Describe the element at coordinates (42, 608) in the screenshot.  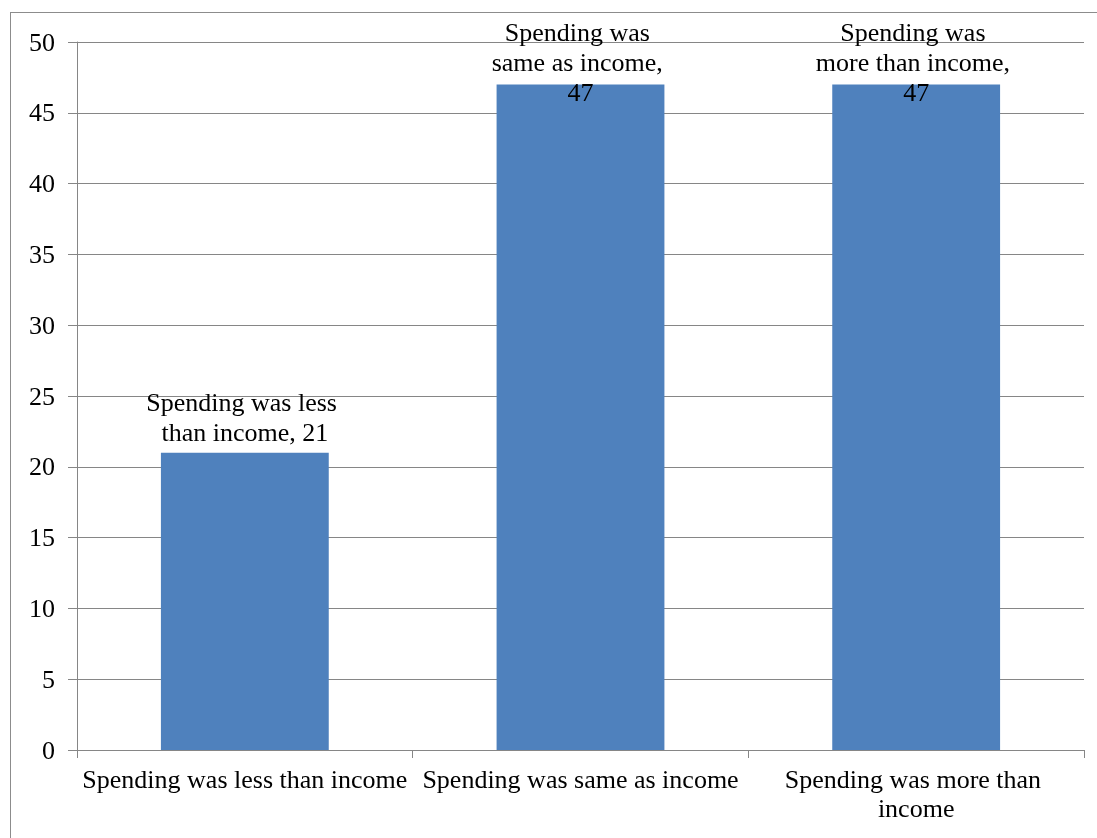
I see `y-tick-label: 10` at that location.